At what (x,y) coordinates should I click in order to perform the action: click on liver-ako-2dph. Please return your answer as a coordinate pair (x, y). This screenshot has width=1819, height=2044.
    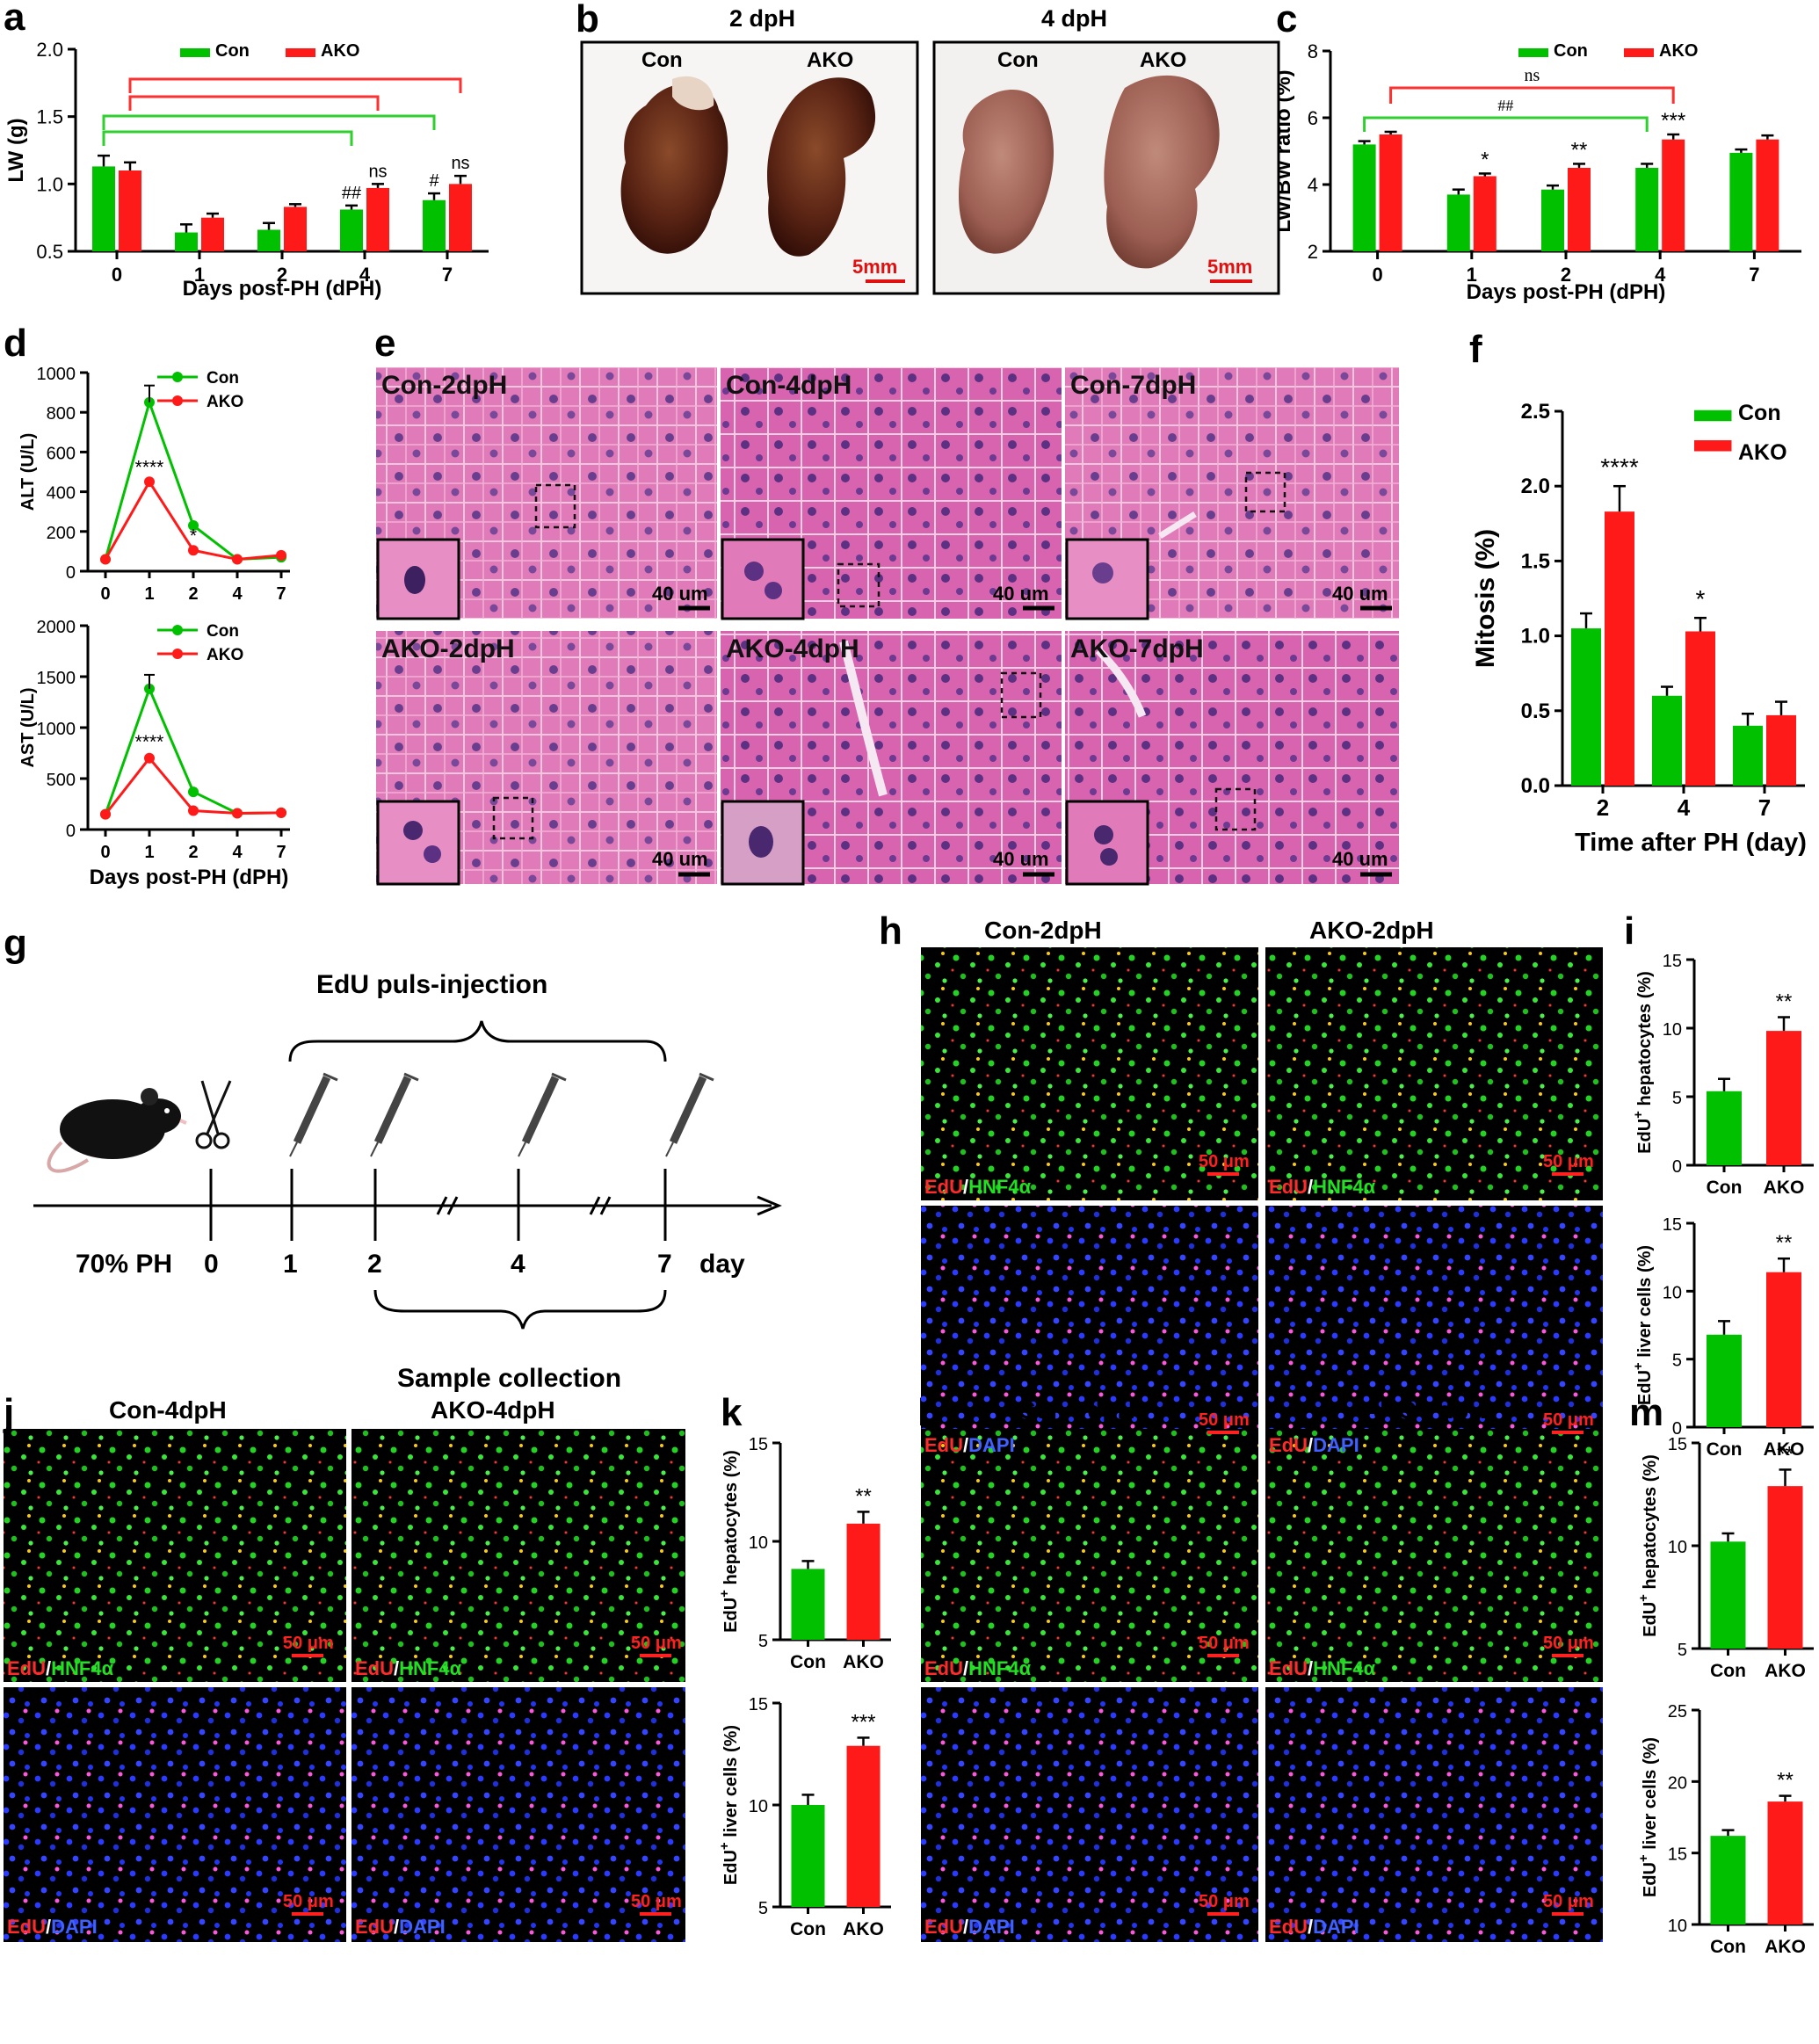
    Looking at the image, I should click on (821, 167).